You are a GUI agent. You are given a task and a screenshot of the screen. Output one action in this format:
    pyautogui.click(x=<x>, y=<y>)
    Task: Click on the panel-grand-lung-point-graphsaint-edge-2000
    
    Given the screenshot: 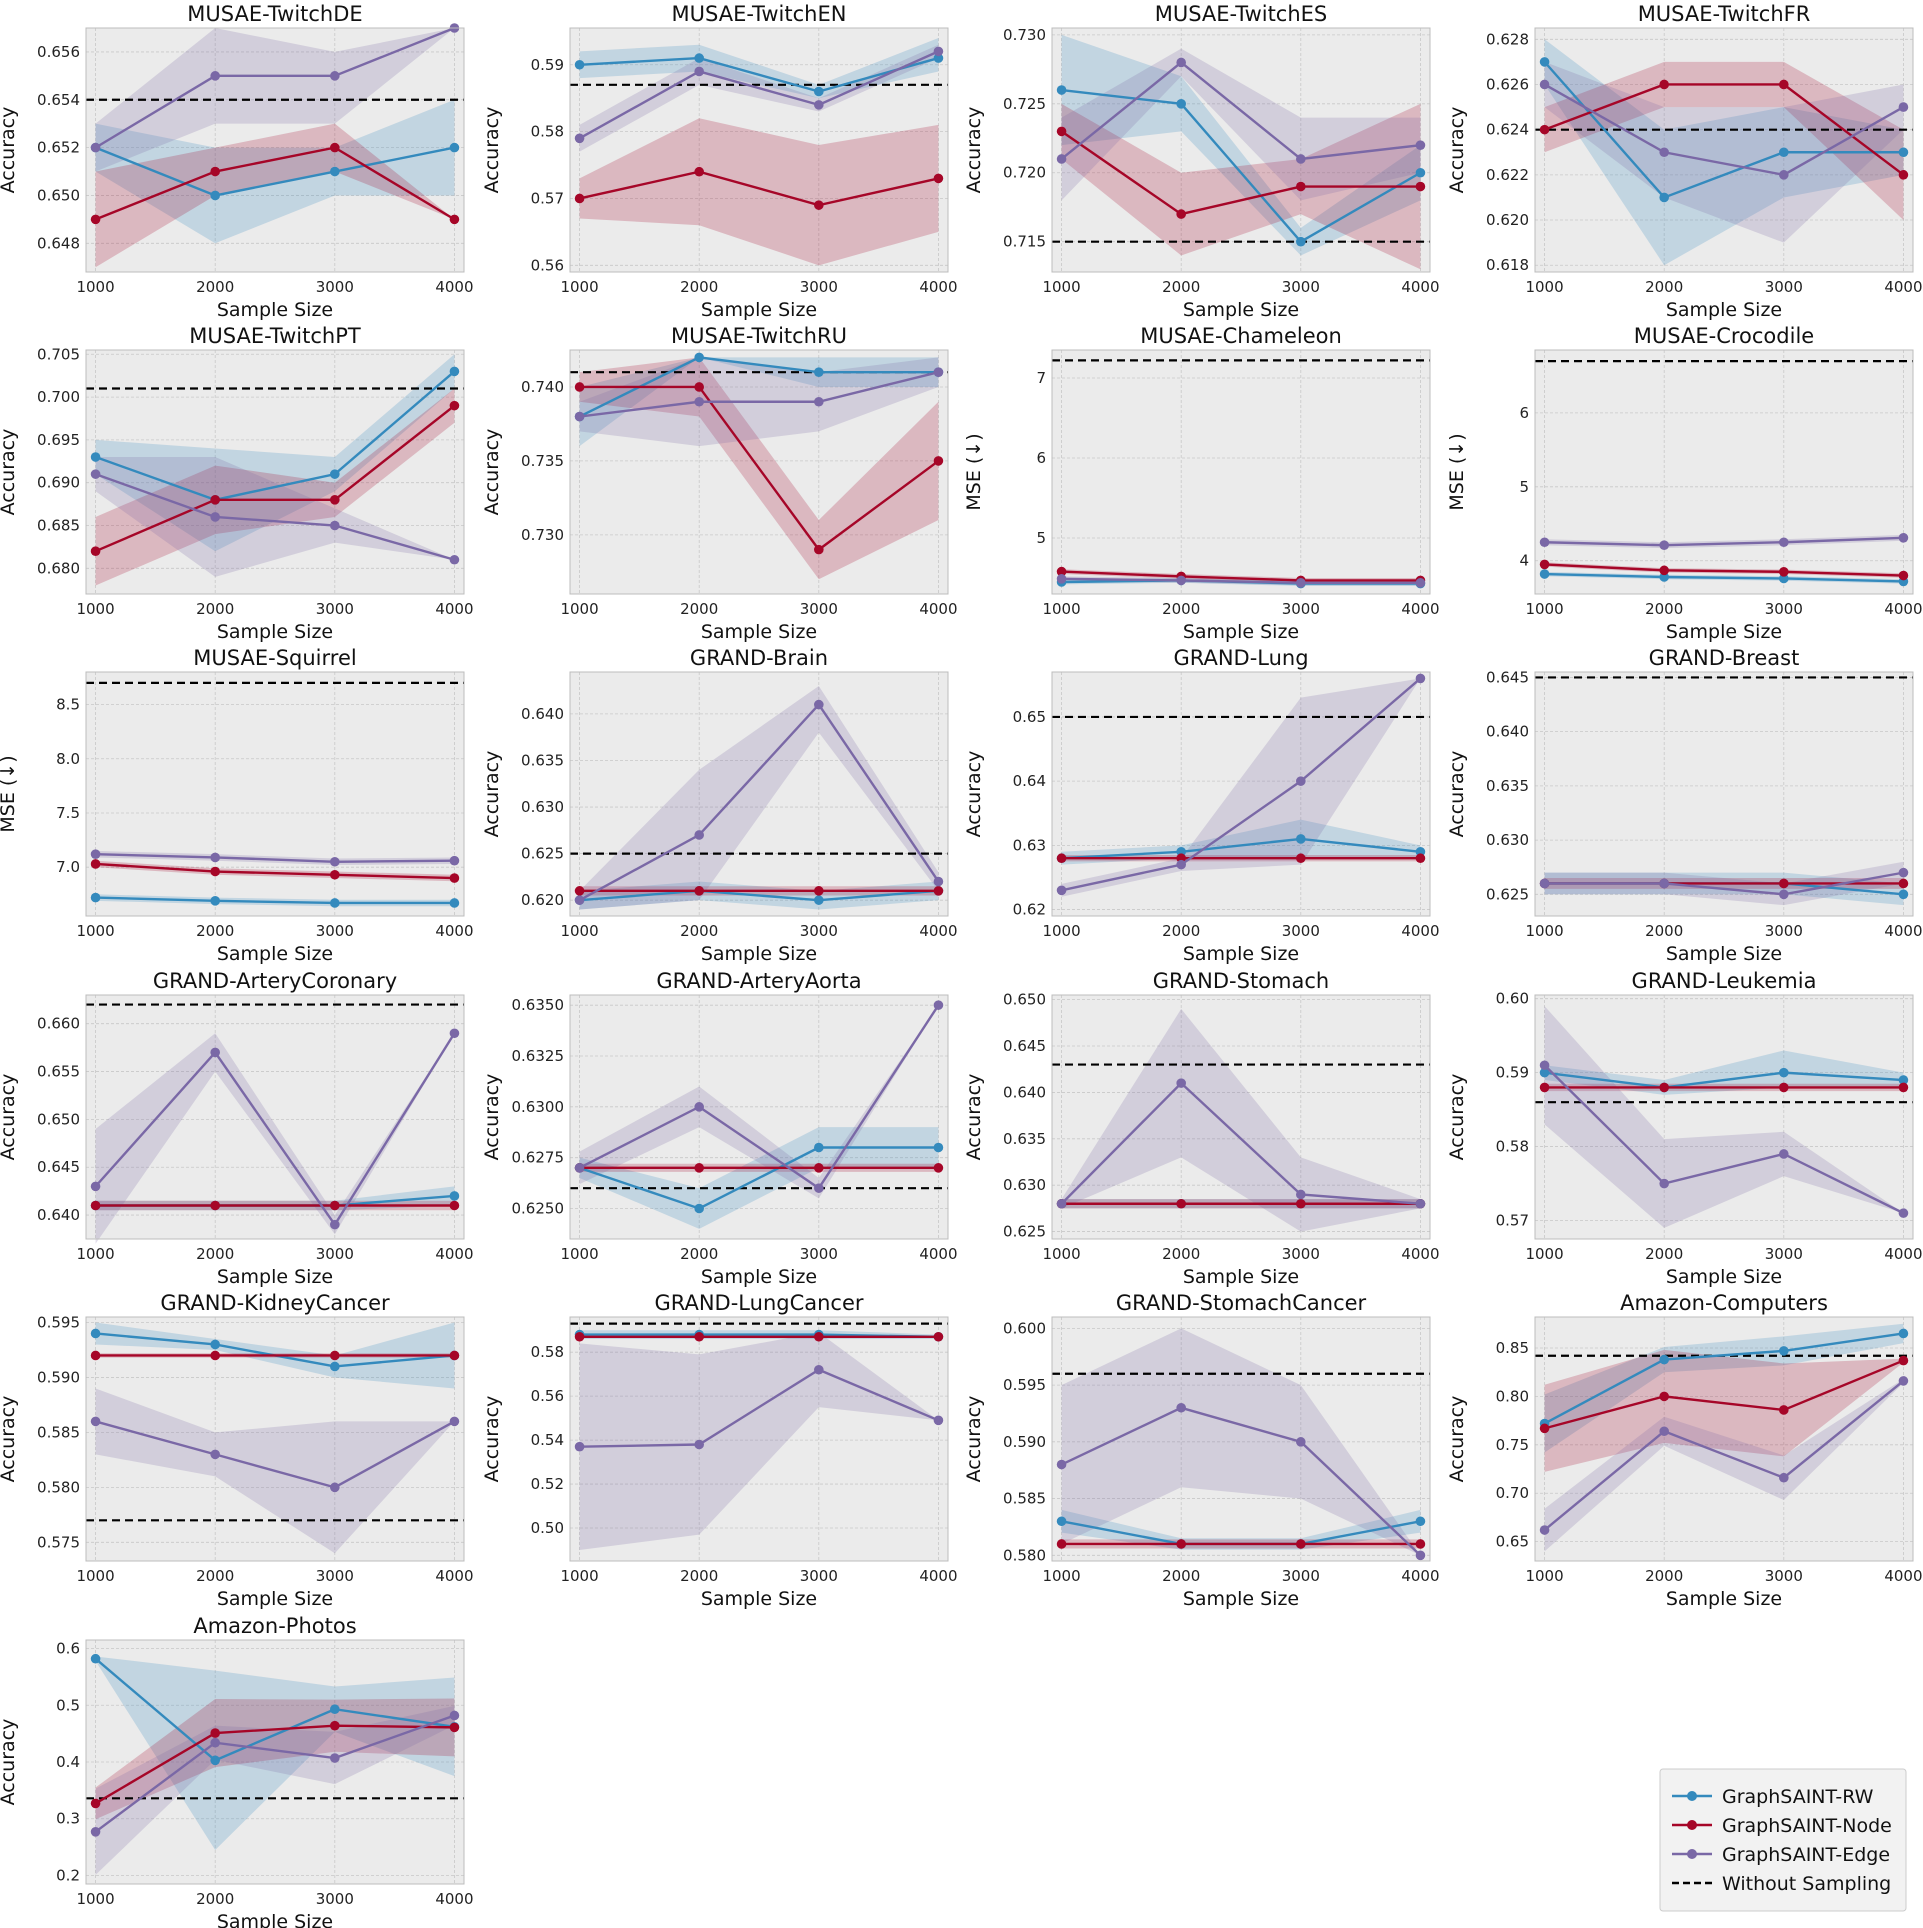 What is the action you would take?
    pyautogui.click(x=1181, y=864)
    